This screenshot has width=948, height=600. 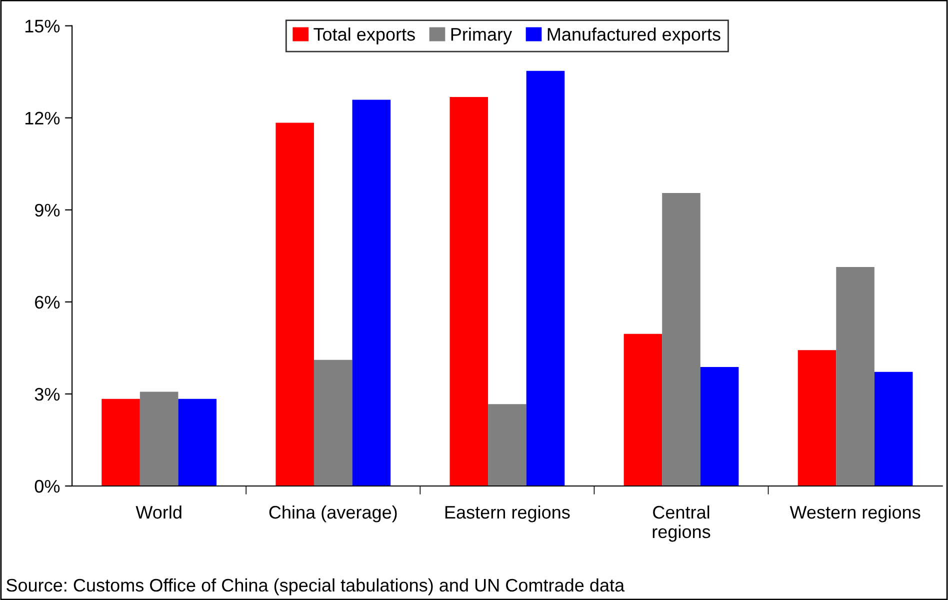 What do you see at coordinates (159, 512) in the screenshot?
I see `x-tick-label: World` at bounding box center [159, 512].